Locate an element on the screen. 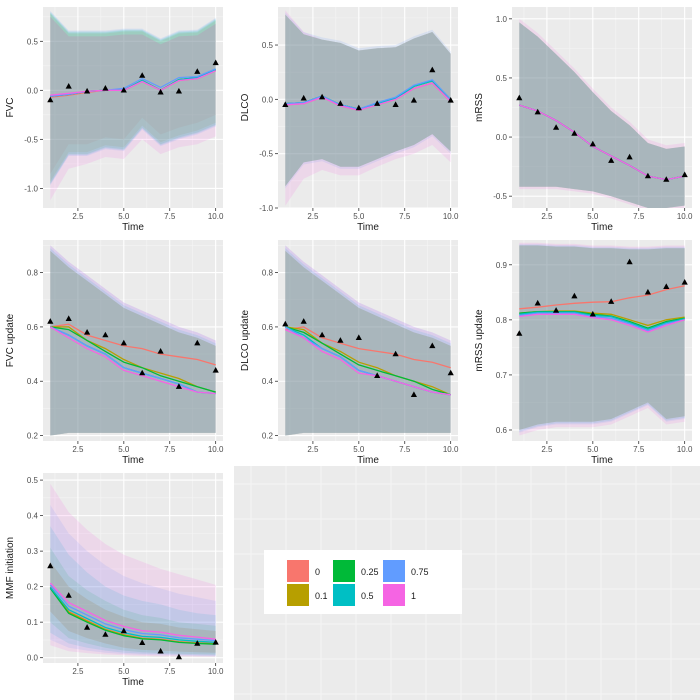  y-axis-title: mRSS is located at coordinates (479, 107).